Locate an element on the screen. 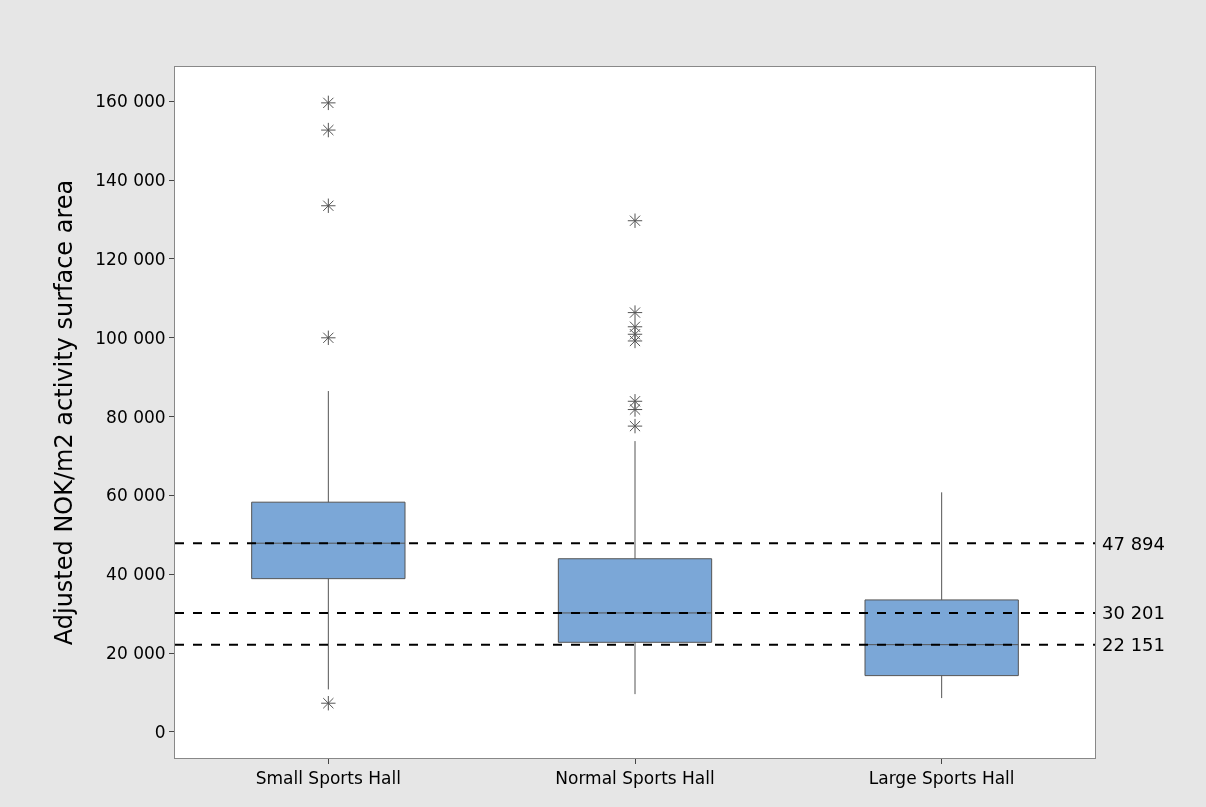  y-tick-label: 20 000 is located at coordinates (136, 653).